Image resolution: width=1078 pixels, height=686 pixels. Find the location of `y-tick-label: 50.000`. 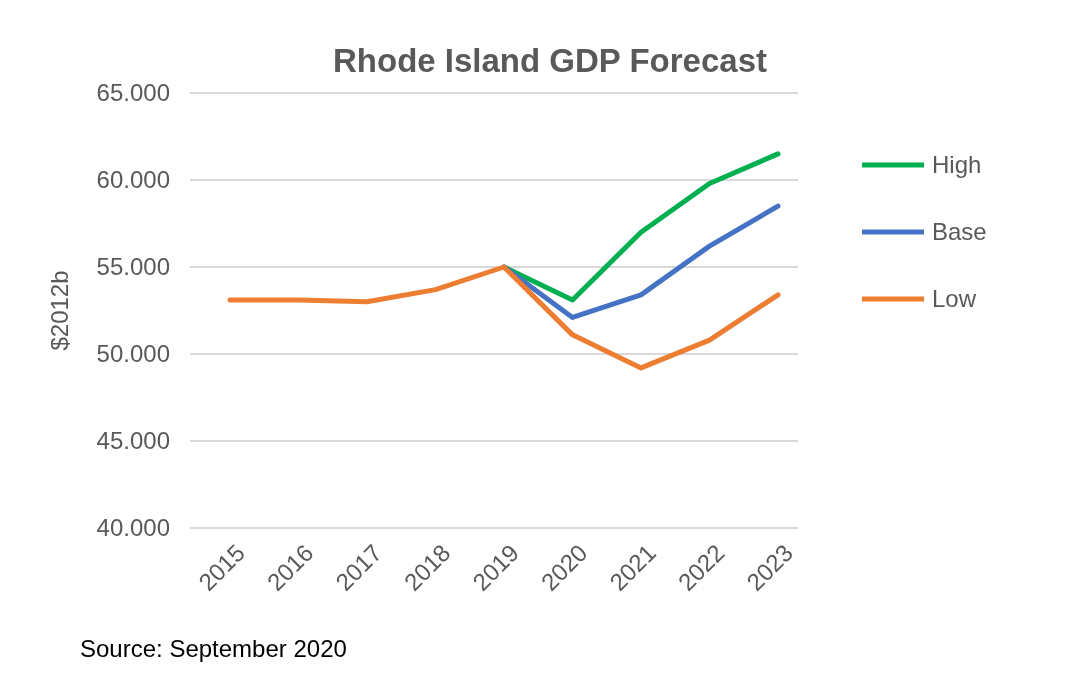

y-tick-label: 50.000 is located at coordinates (133, 353).